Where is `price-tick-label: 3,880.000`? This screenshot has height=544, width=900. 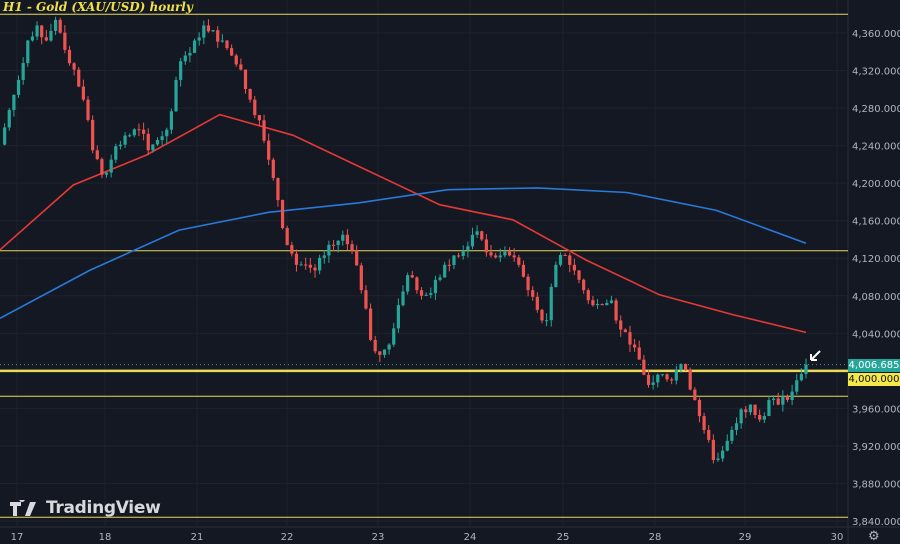
price-tick-label: 3,880.000 is located at coordinates (876, 484).